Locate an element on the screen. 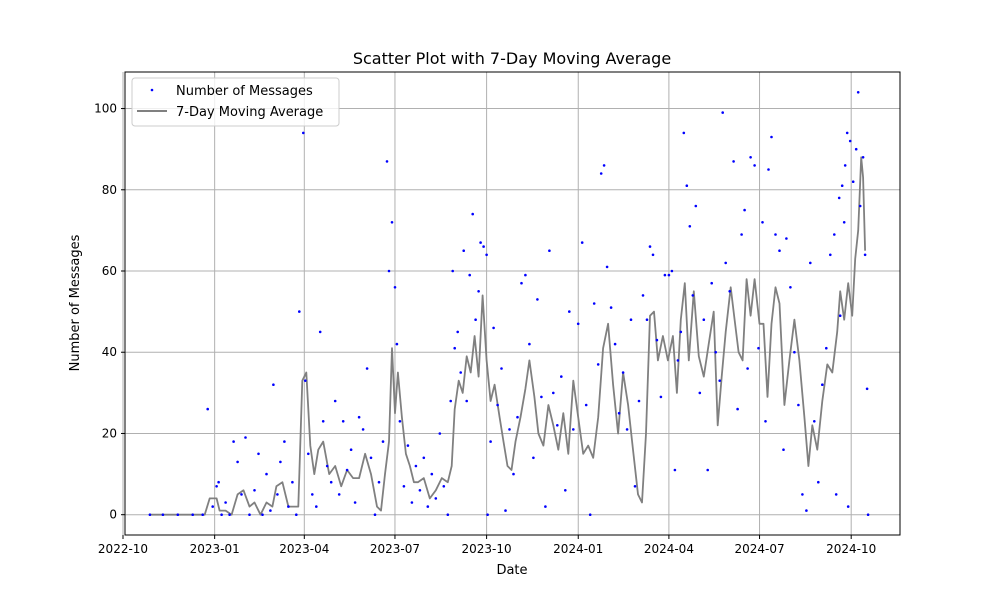  x-tick-label: 2023-04 is located at coordinates (304, 549).